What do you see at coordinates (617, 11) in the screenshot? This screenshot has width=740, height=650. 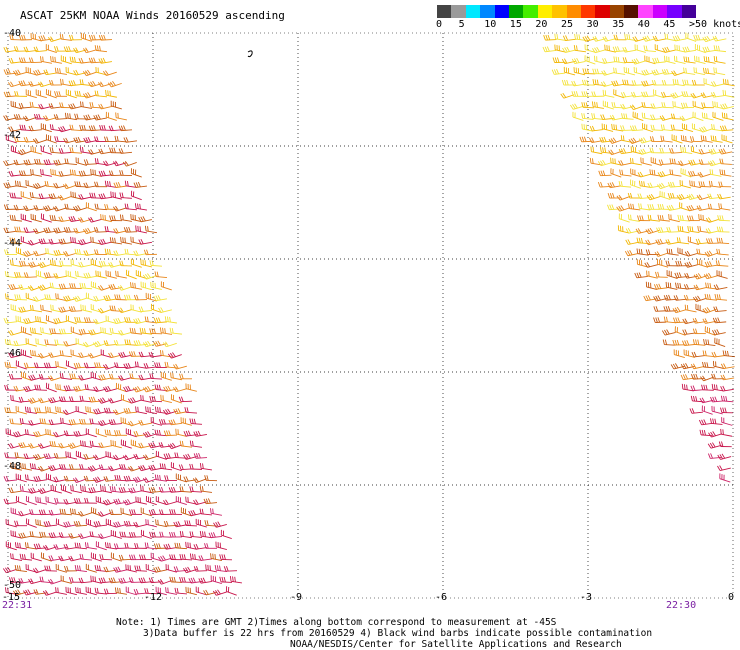 I see `legend-swatch` at bounding box center [617, 11].